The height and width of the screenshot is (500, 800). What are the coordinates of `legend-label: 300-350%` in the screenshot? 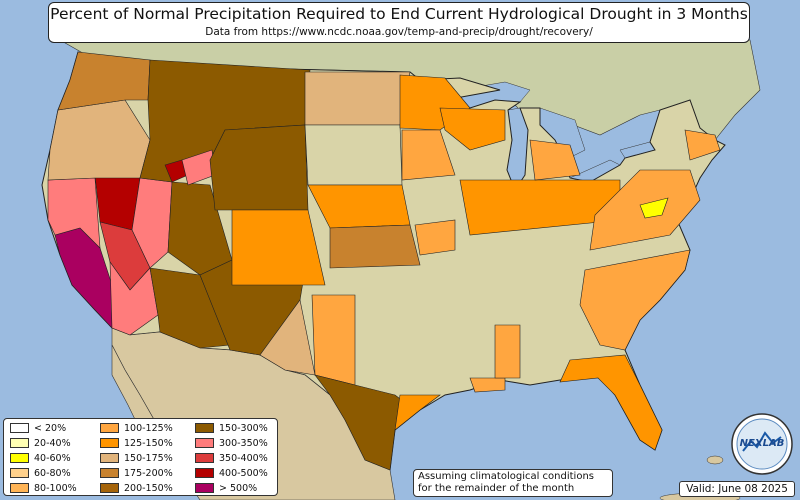 It's located at (243, 443).